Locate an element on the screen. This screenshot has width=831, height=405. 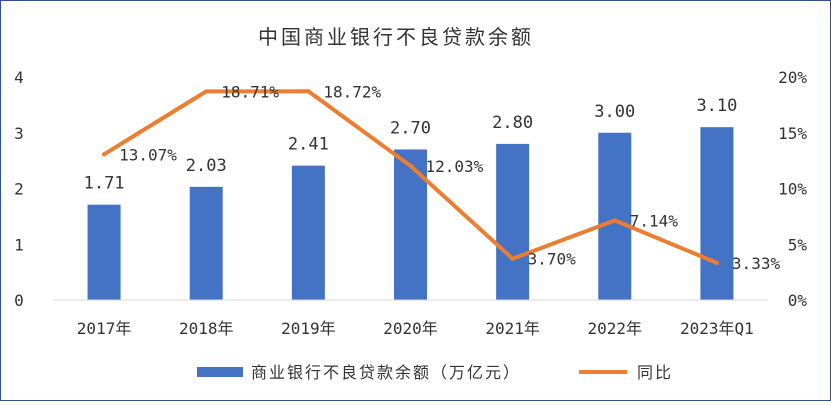
legend-label-line: 同比 is located at coordinates (655, 372).